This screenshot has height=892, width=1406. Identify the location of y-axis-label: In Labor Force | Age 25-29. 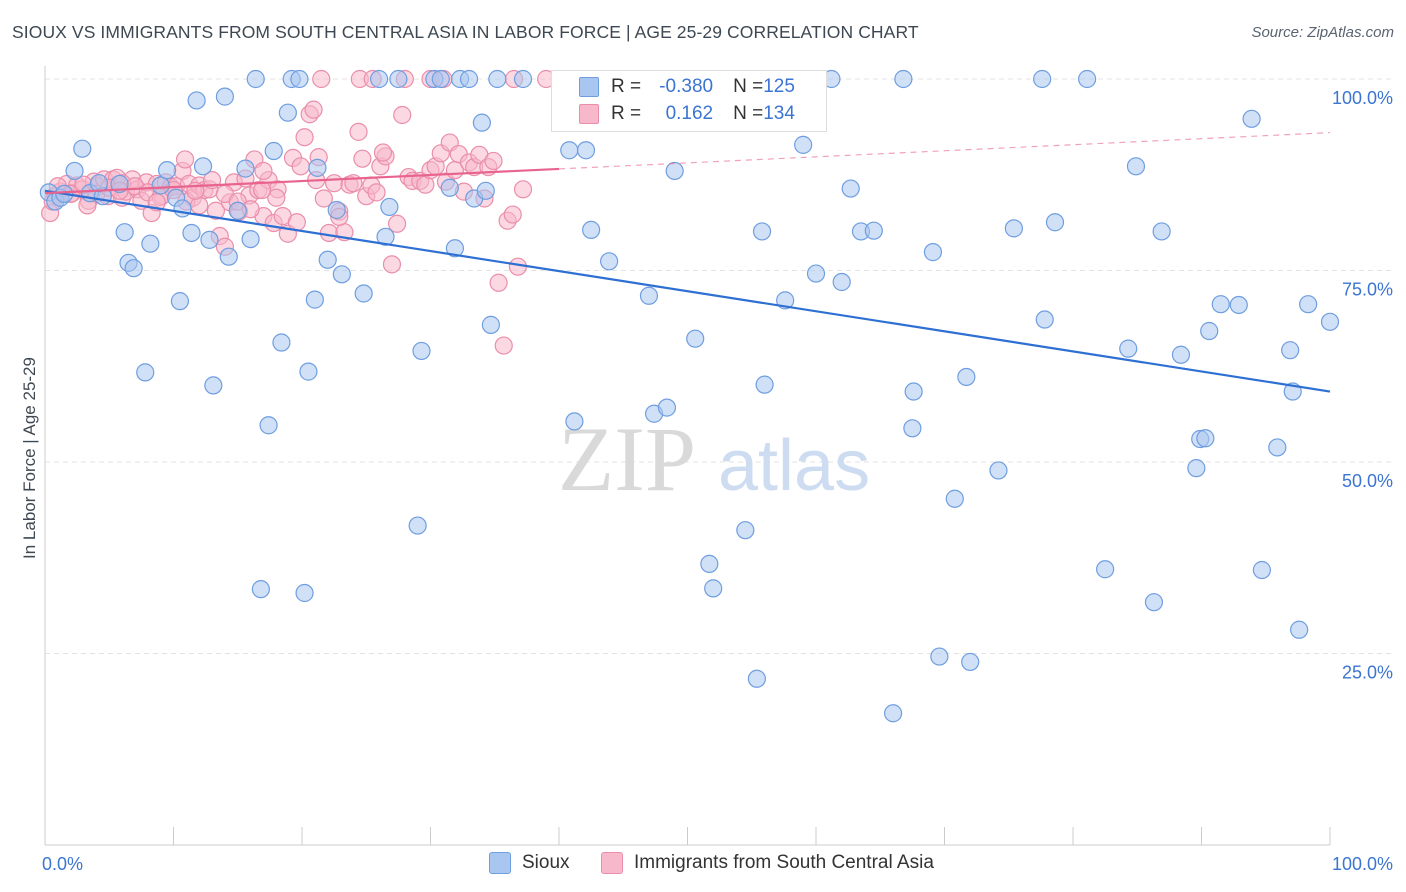
(29, 458).